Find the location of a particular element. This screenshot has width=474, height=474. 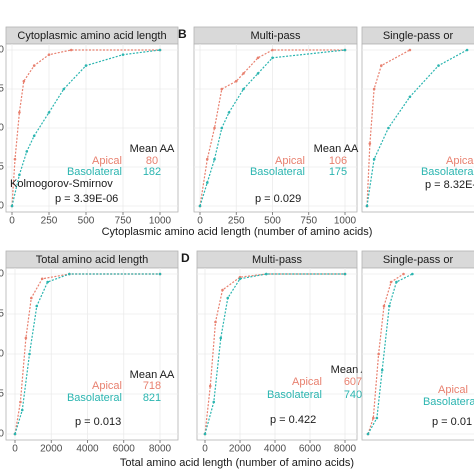

mean-value: 175 is located at coordinates (338, 172).